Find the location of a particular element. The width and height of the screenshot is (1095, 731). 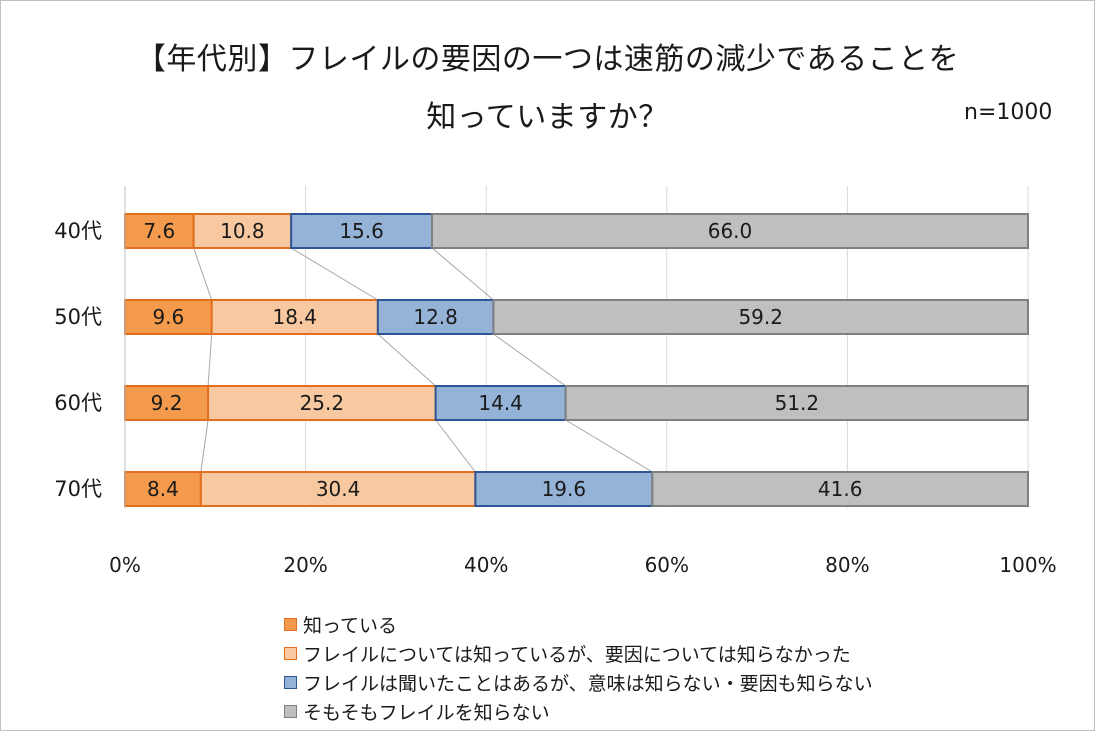

data-label: 19.6 is located at coordinates (564, 489).